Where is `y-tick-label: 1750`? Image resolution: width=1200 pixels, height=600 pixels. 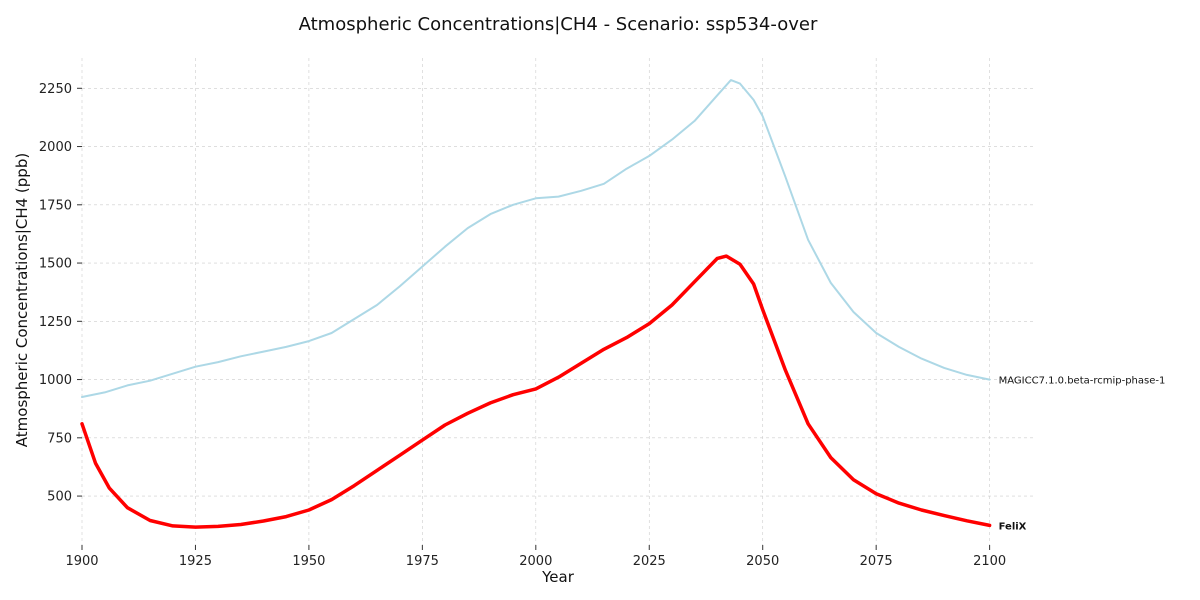
y-tick-label: 1750 is located at coordinates (55, 205).